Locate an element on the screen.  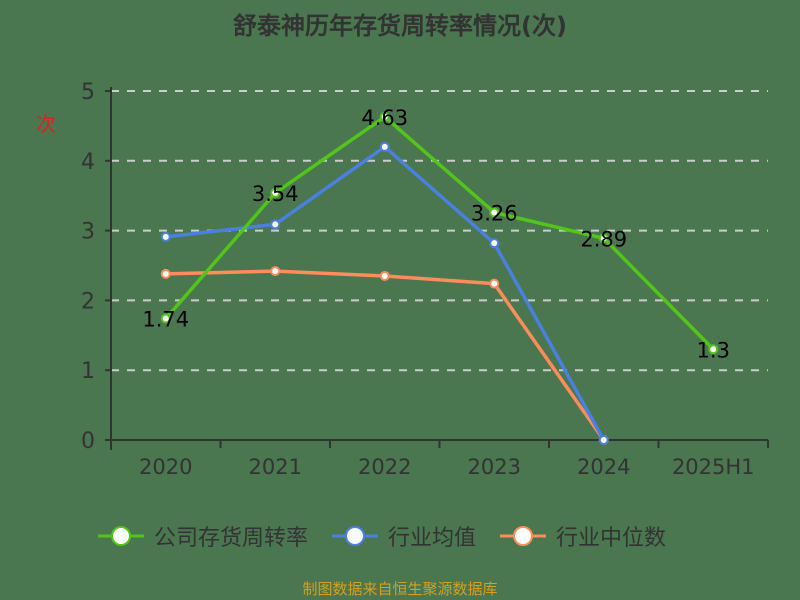
legend-item-industry-median: 行业中位数 is located at coordinates (582, 536).